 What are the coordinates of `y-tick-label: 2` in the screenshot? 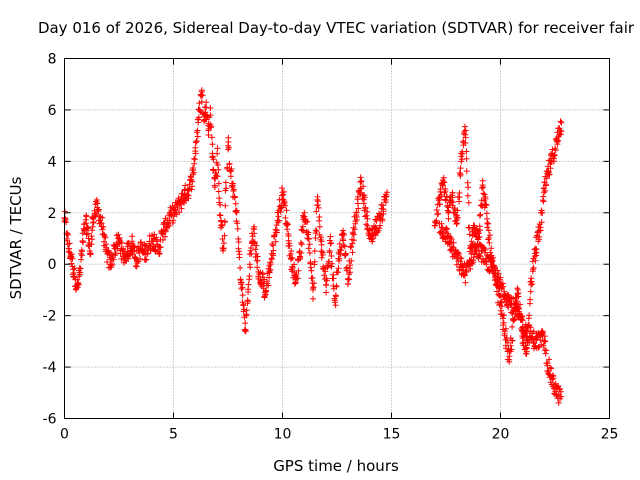 It's located at (52, 214).